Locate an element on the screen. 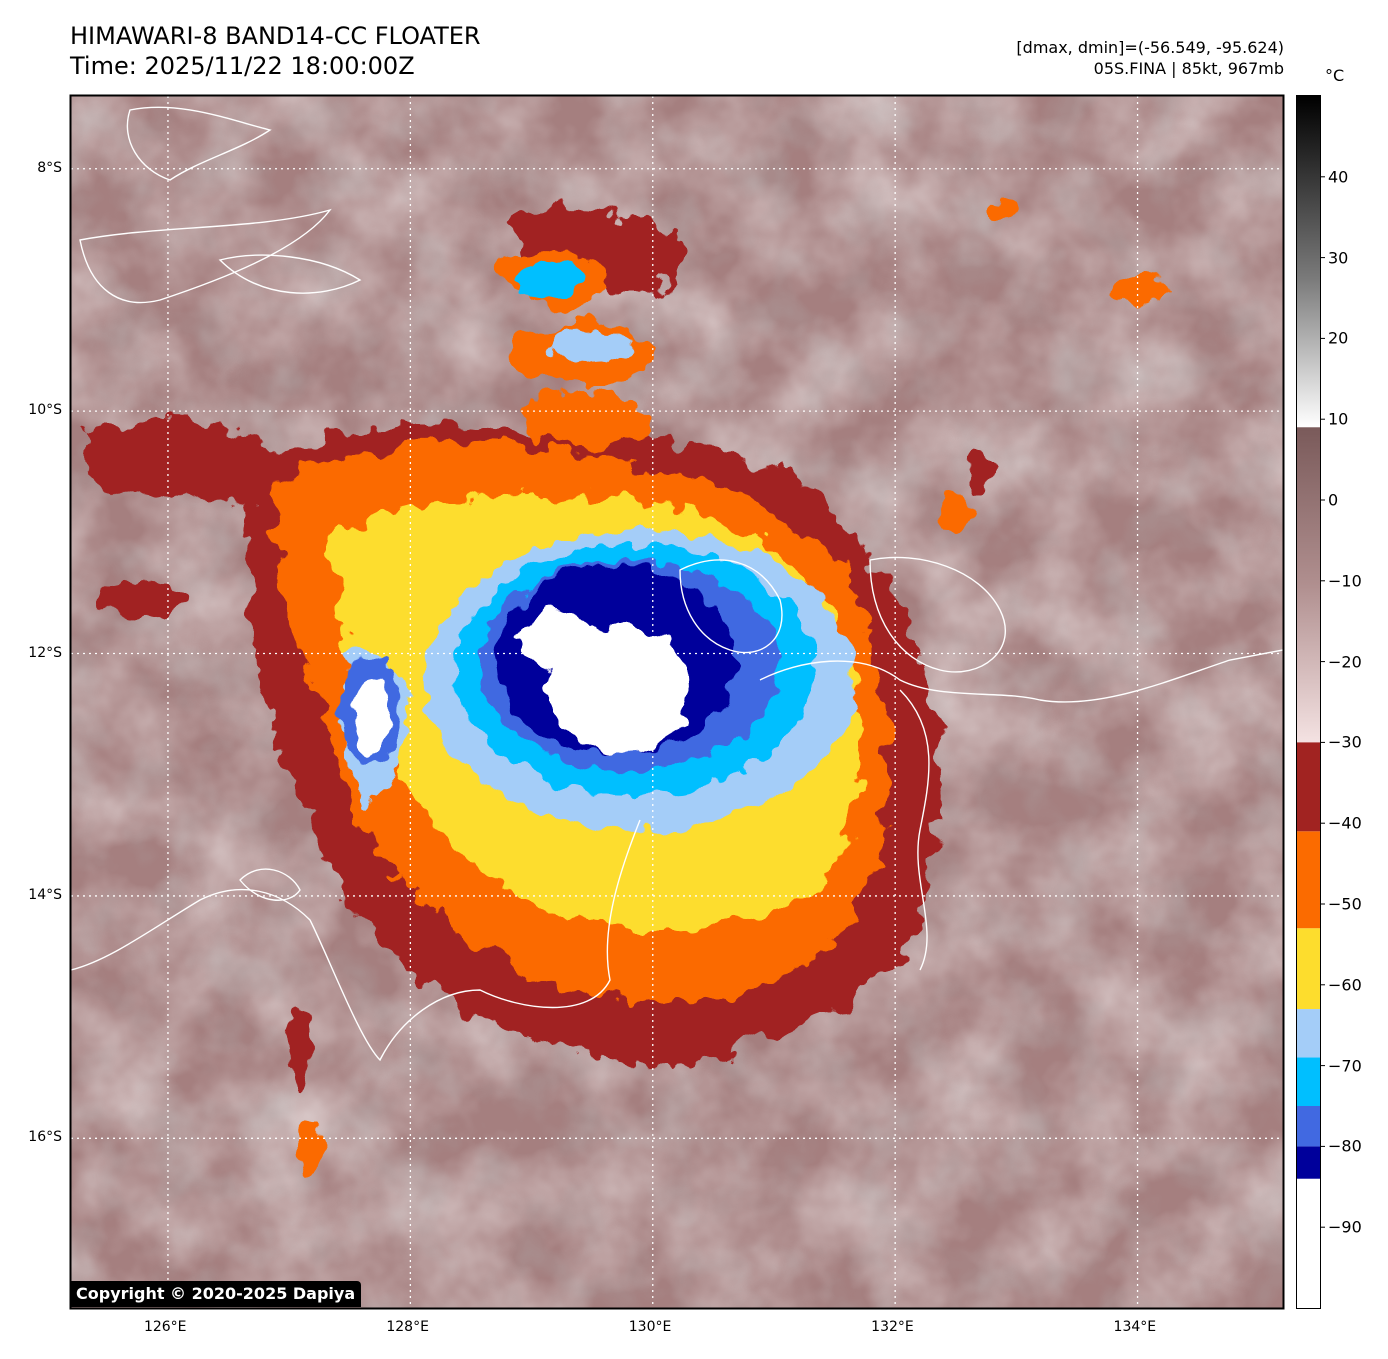  lon-label: 132°E is located at coordinates (892, 1327).